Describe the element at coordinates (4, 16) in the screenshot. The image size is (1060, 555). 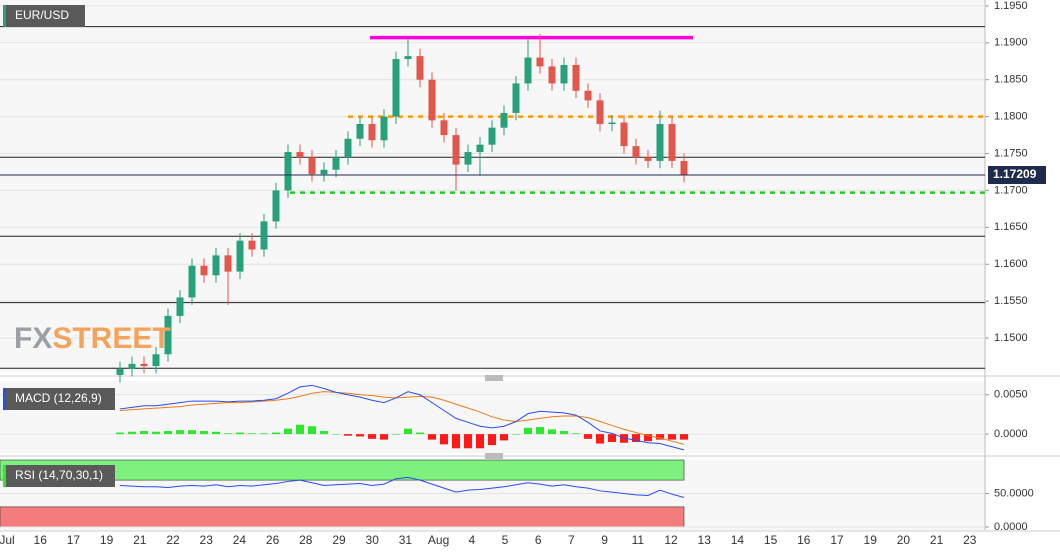
I see `title-accent` at that location.